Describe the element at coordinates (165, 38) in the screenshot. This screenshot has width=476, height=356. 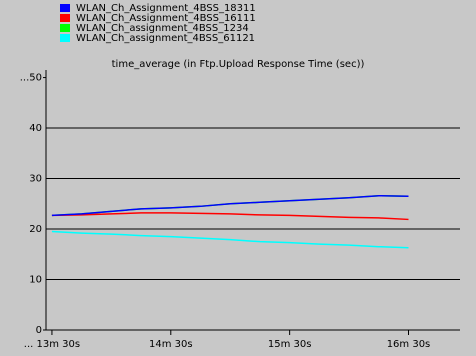
I see `legend-label: WLAN_Ch_assignment_4BSS_61121` at that location.